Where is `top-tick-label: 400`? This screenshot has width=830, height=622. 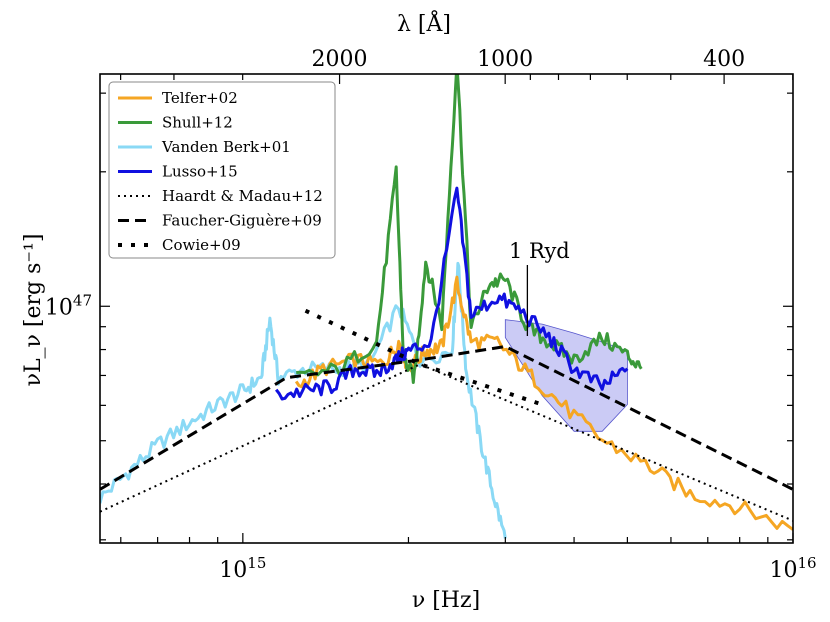
top-tick-label: 400 is located at coordinates (724, 59).